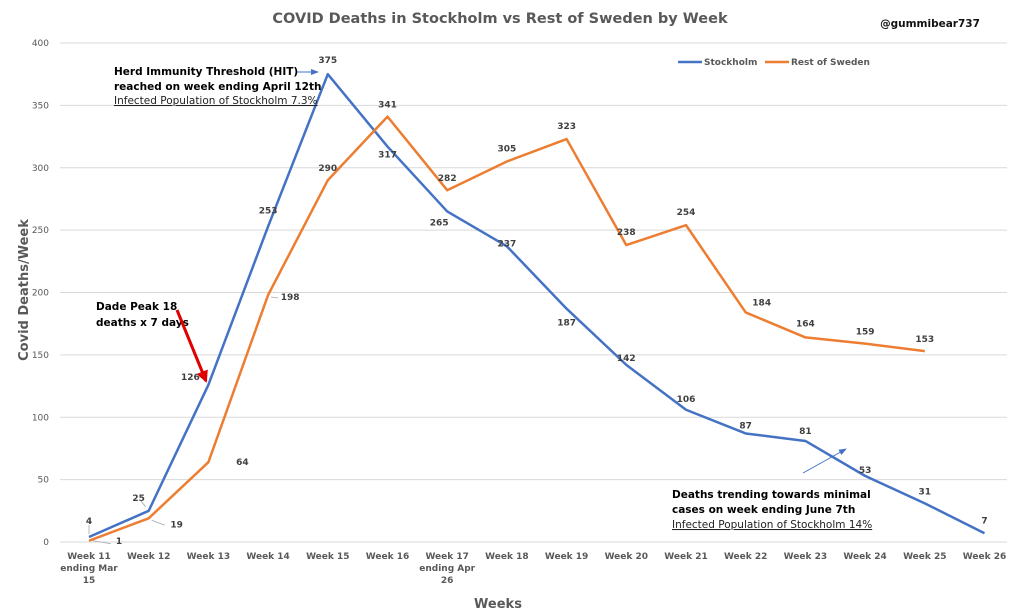 The image size is (1024, 614). Describe the element at coordinates (865, 471) in the screenshot. I see `data-label-stockholm: 53` at that location.